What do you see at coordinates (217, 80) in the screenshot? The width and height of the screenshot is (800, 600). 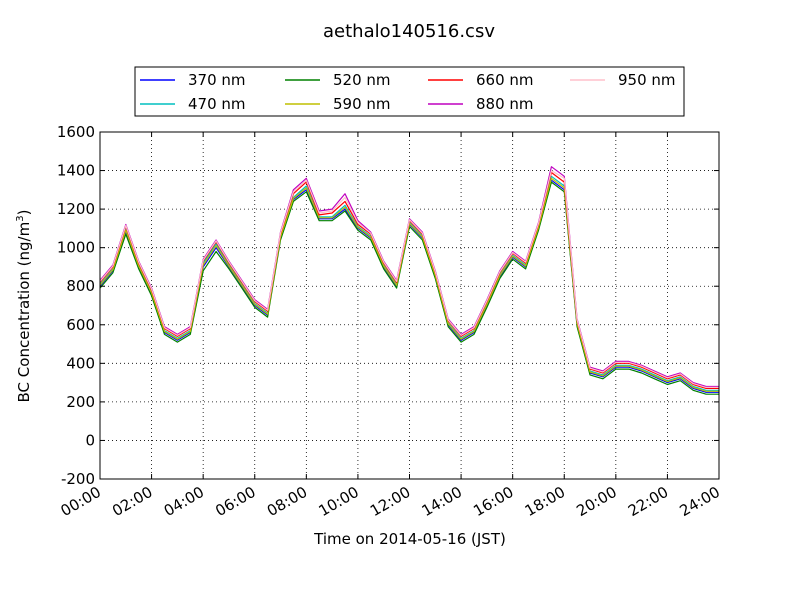 I see `legend-label: 370 nm` at bounding box center [217, 80].